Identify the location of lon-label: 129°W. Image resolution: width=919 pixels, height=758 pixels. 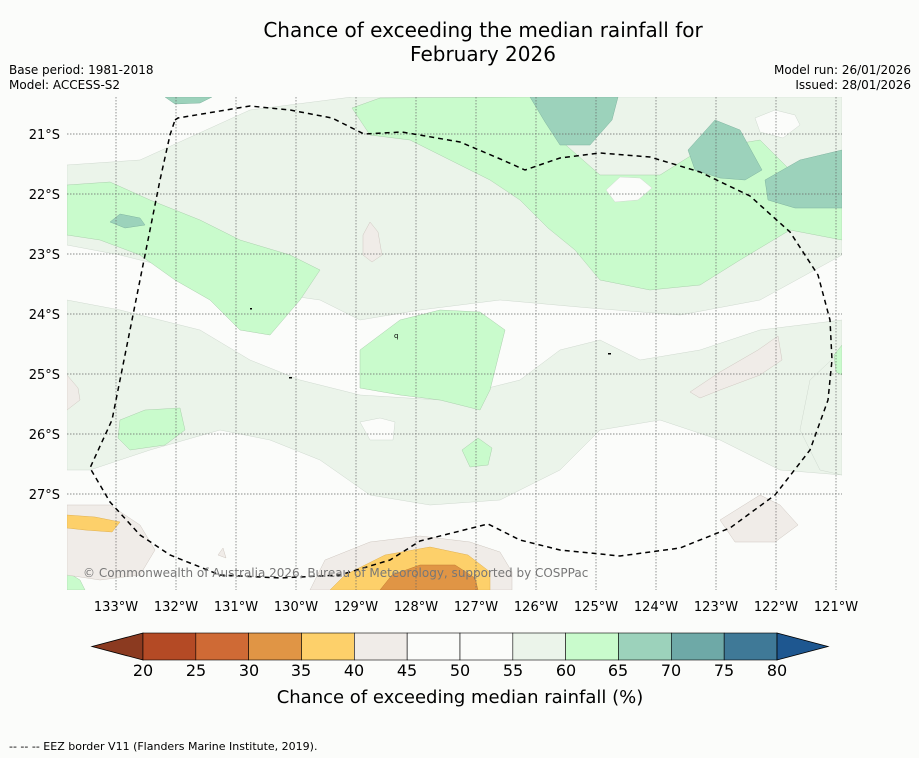
(356, 607).